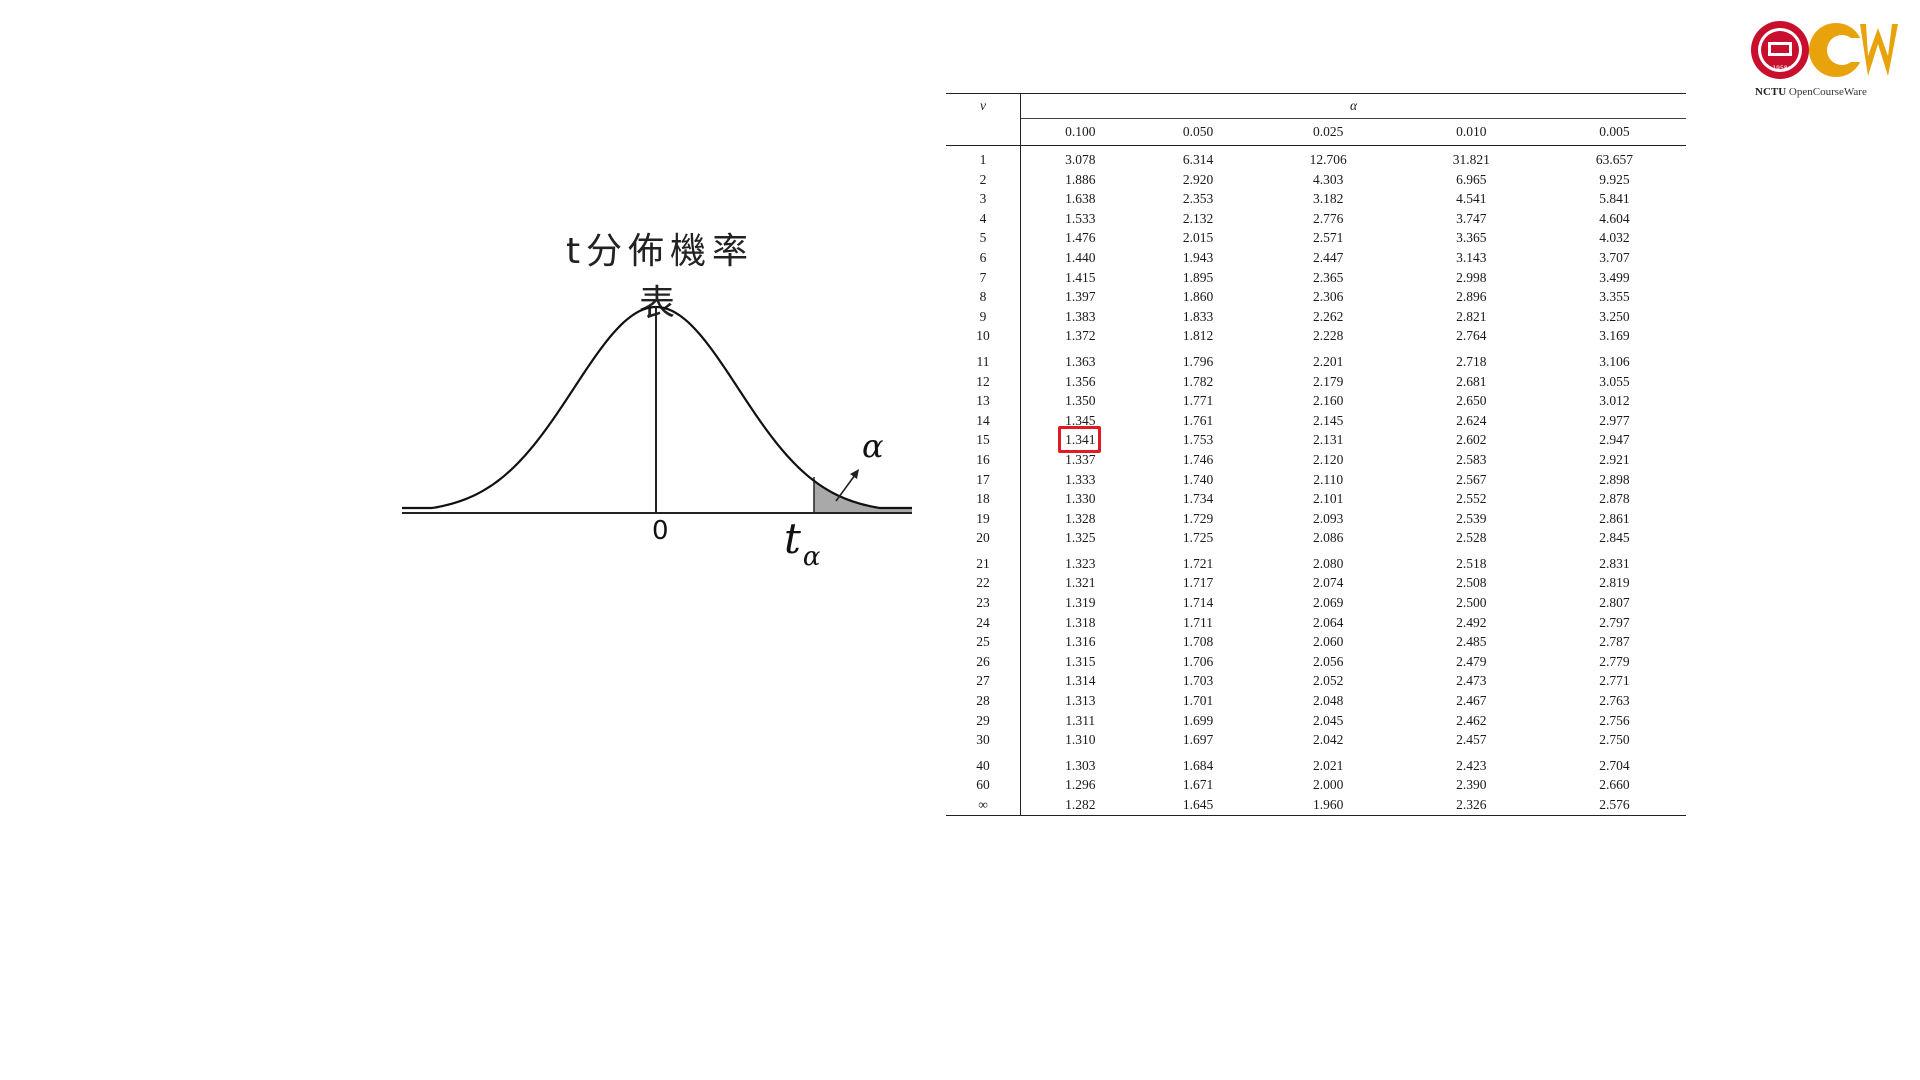  I want to click on value-cell: 1.740, so click(1198, 479).